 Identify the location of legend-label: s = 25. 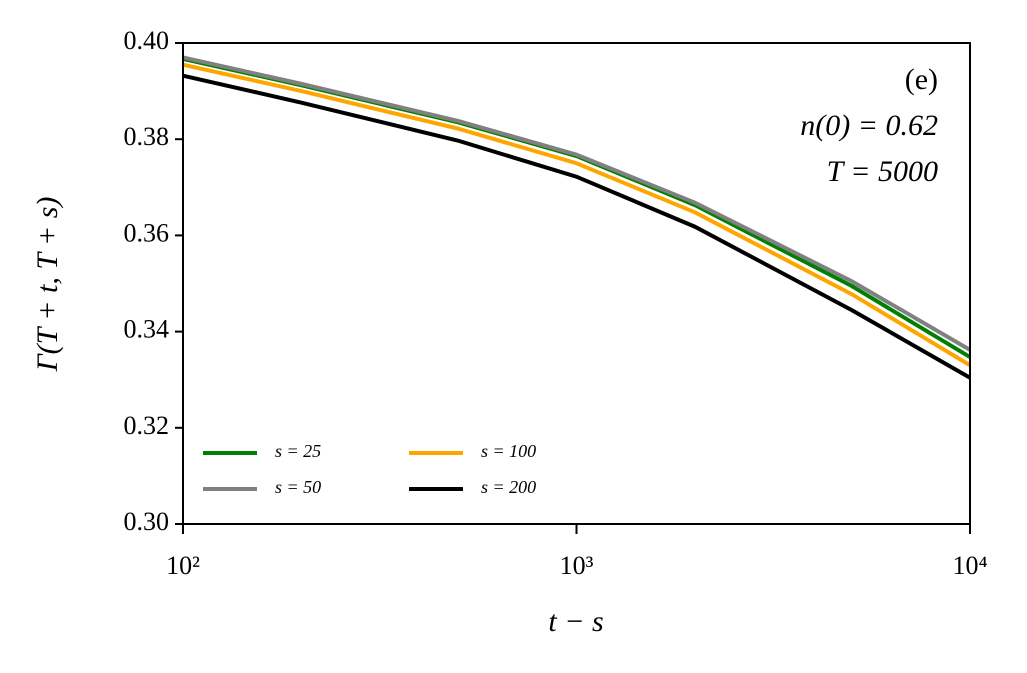
(298, 451).